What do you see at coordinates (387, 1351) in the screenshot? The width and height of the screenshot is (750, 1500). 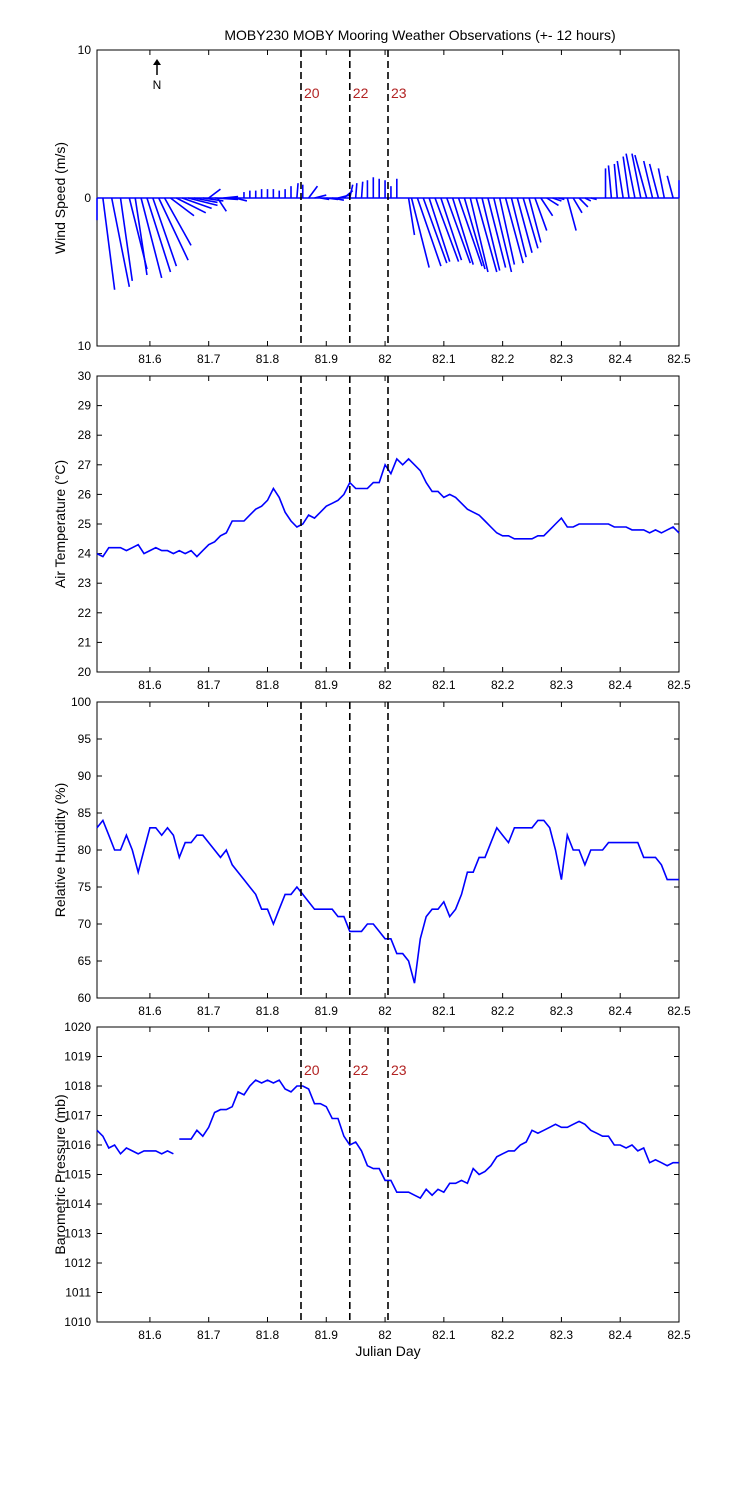 I see `x-axis-label: Julian Day` at bounding box center [387, 1351].